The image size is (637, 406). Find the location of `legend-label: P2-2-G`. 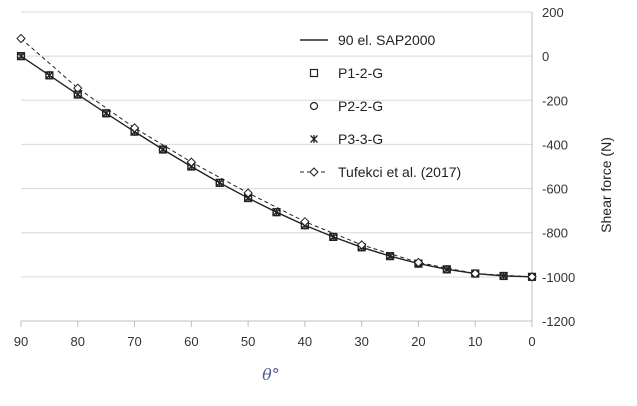

legend-label: P2-2-G is located at coordinates (360, 106).